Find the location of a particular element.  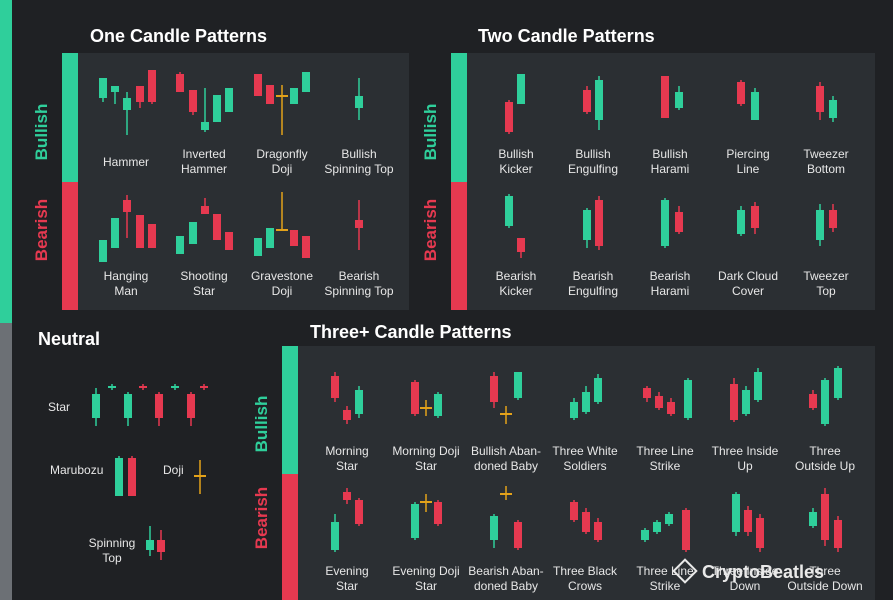

ms-c-body is located at coordinates (359, 402).